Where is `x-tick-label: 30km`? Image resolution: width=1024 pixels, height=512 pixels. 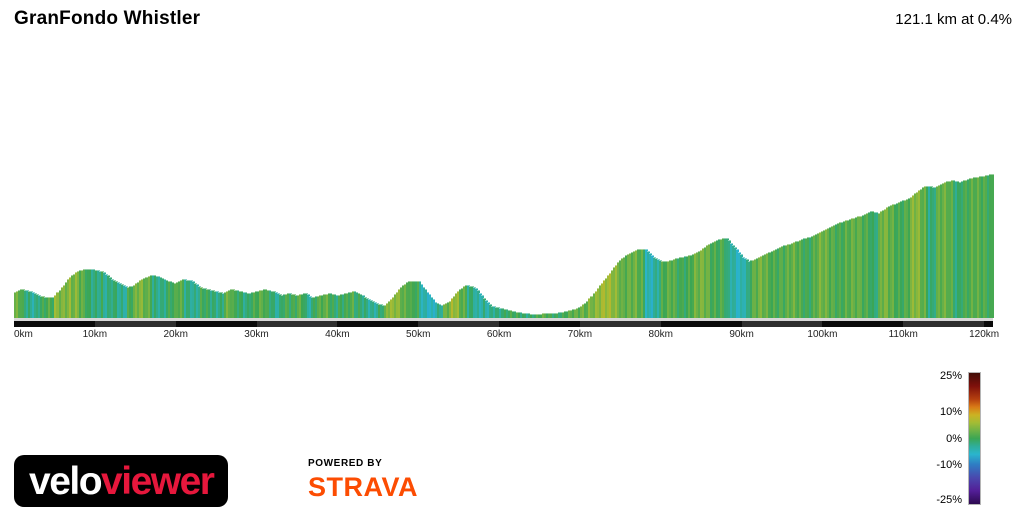
x-tick-label: 30km is located at coordinates (256, 334).